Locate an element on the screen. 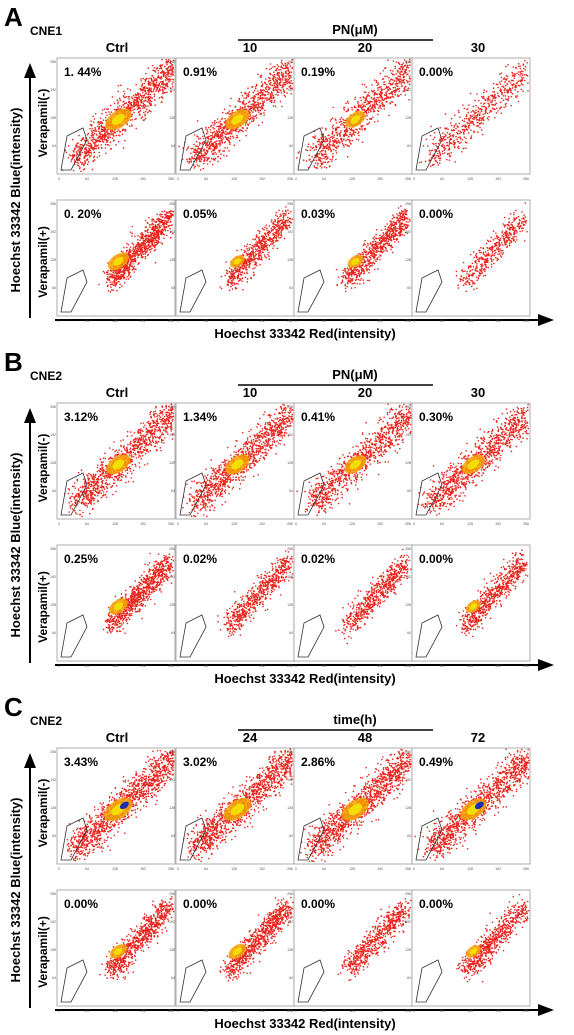  side-population-percentage: 0. 20% is located at coordinates (83, 214).